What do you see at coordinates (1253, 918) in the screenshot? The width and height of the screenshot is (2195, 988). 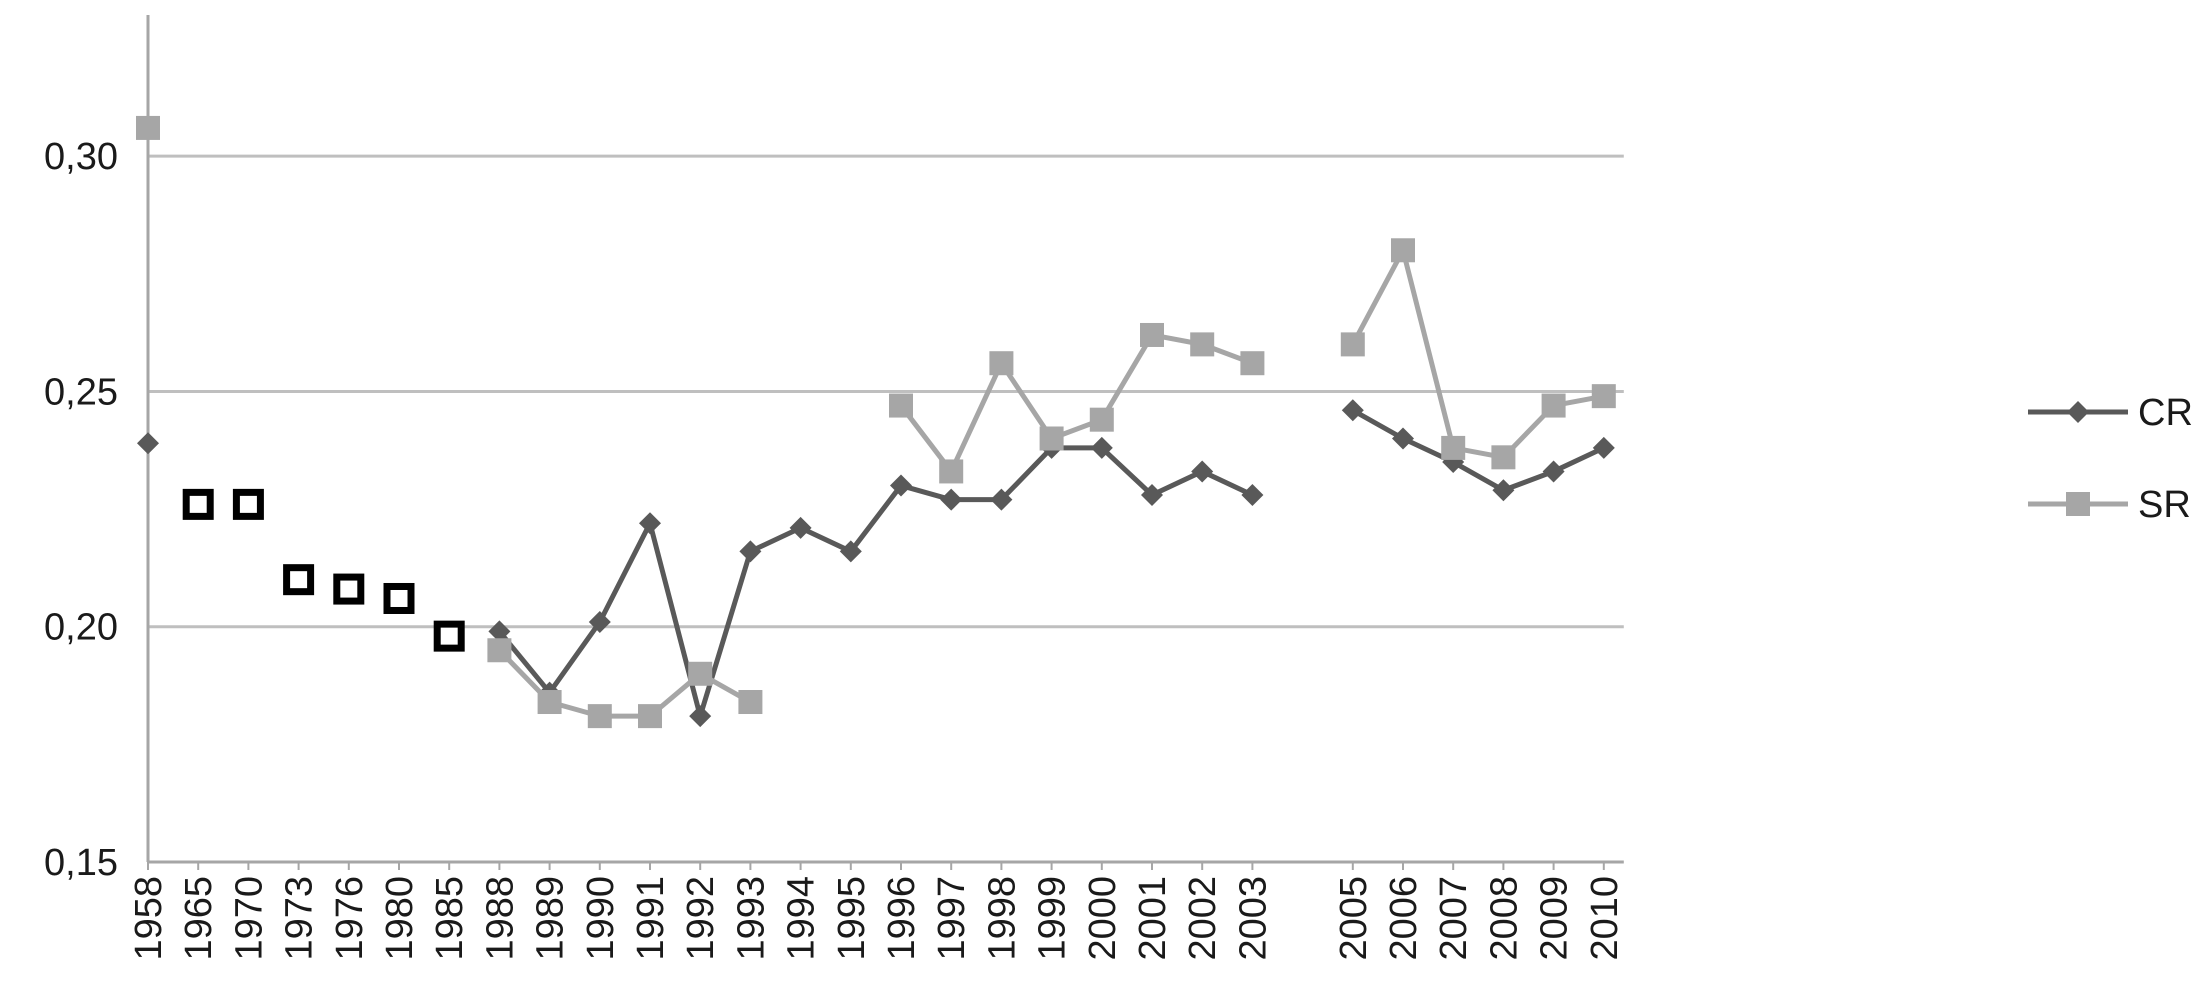 I see `x-tick-label: 2003` at bounding box center [1253, 918].